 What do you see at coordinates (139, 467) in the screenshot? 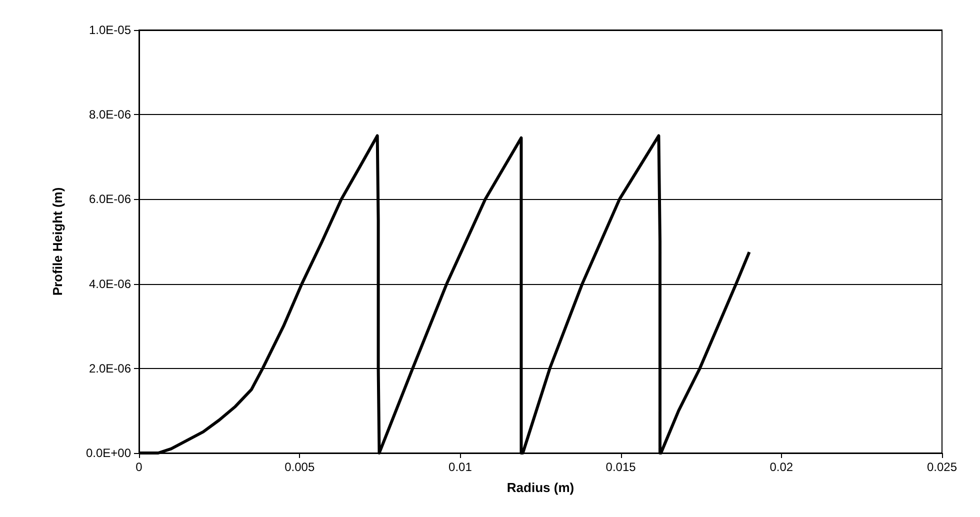
I see `x-tick-label: 0` at bounding box center [139, 467].